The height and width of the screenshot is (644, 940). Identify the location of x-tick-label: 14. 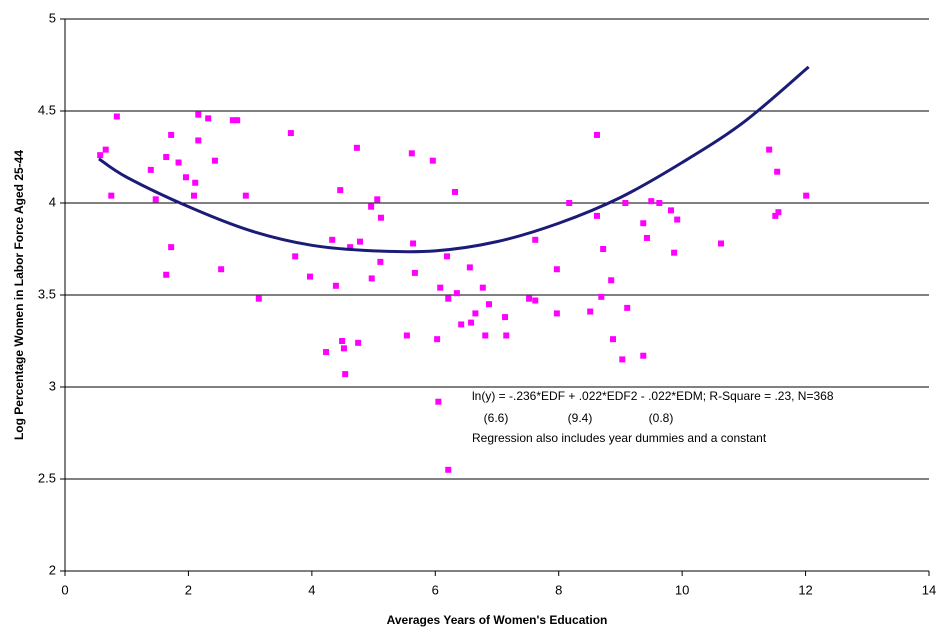
(929, 589).